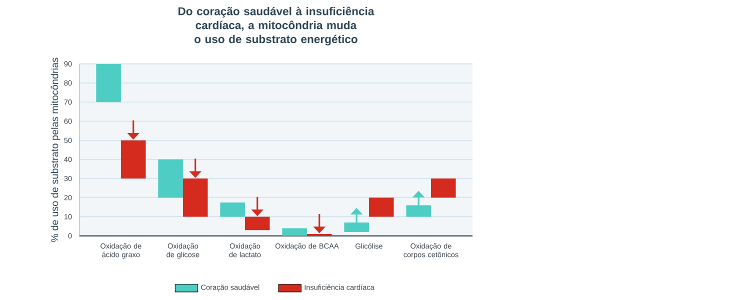  Describe the element at coordinates (55, 150) in the screenshot. I see `y-axis-title: % de uso de substrato pelas mitocôndrias` at that location.